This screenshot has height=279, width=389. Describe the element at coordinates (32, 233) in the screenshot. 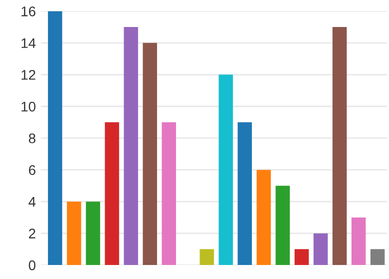

I see `y-tick-label: 2` at that location.